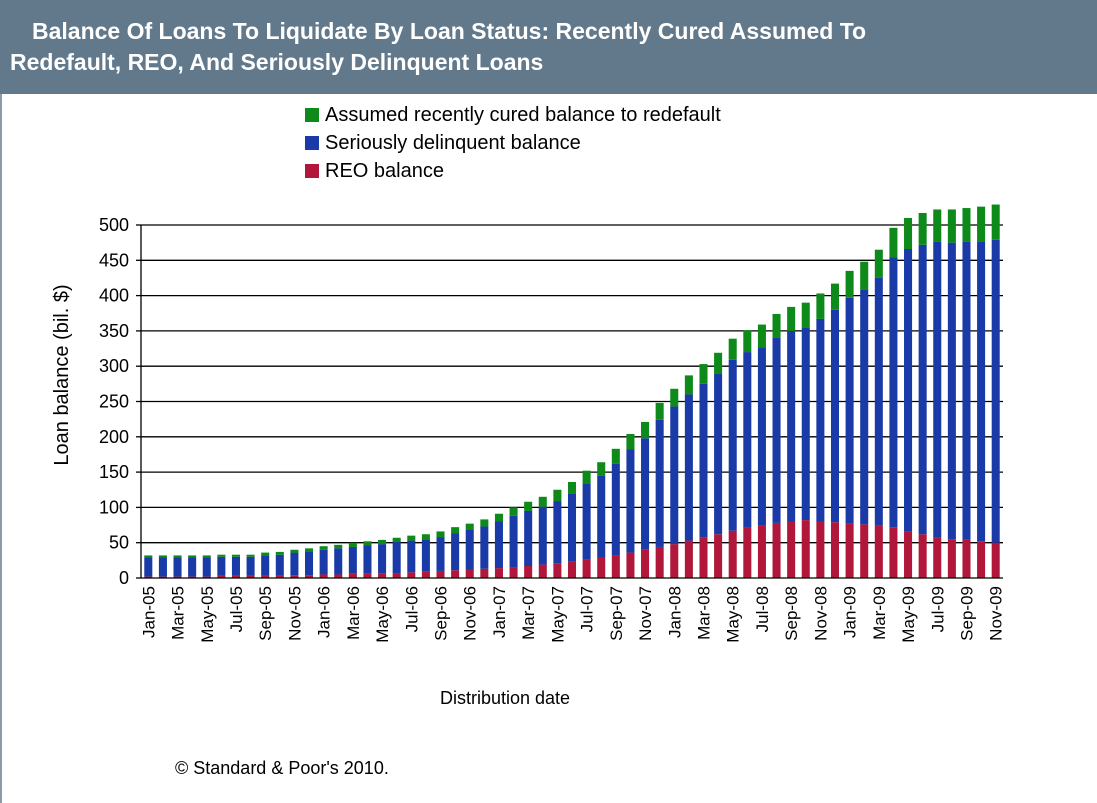  Describe the element at coordinates (312, 115) in the screenshot. I see `legend-swatch-redefault` at that location.